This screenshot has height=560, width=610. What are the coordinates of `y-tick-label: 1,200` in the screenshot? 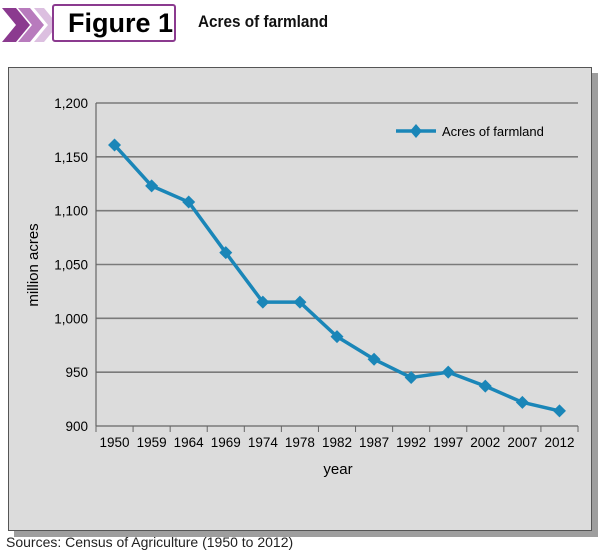 It's located at (71, 103).